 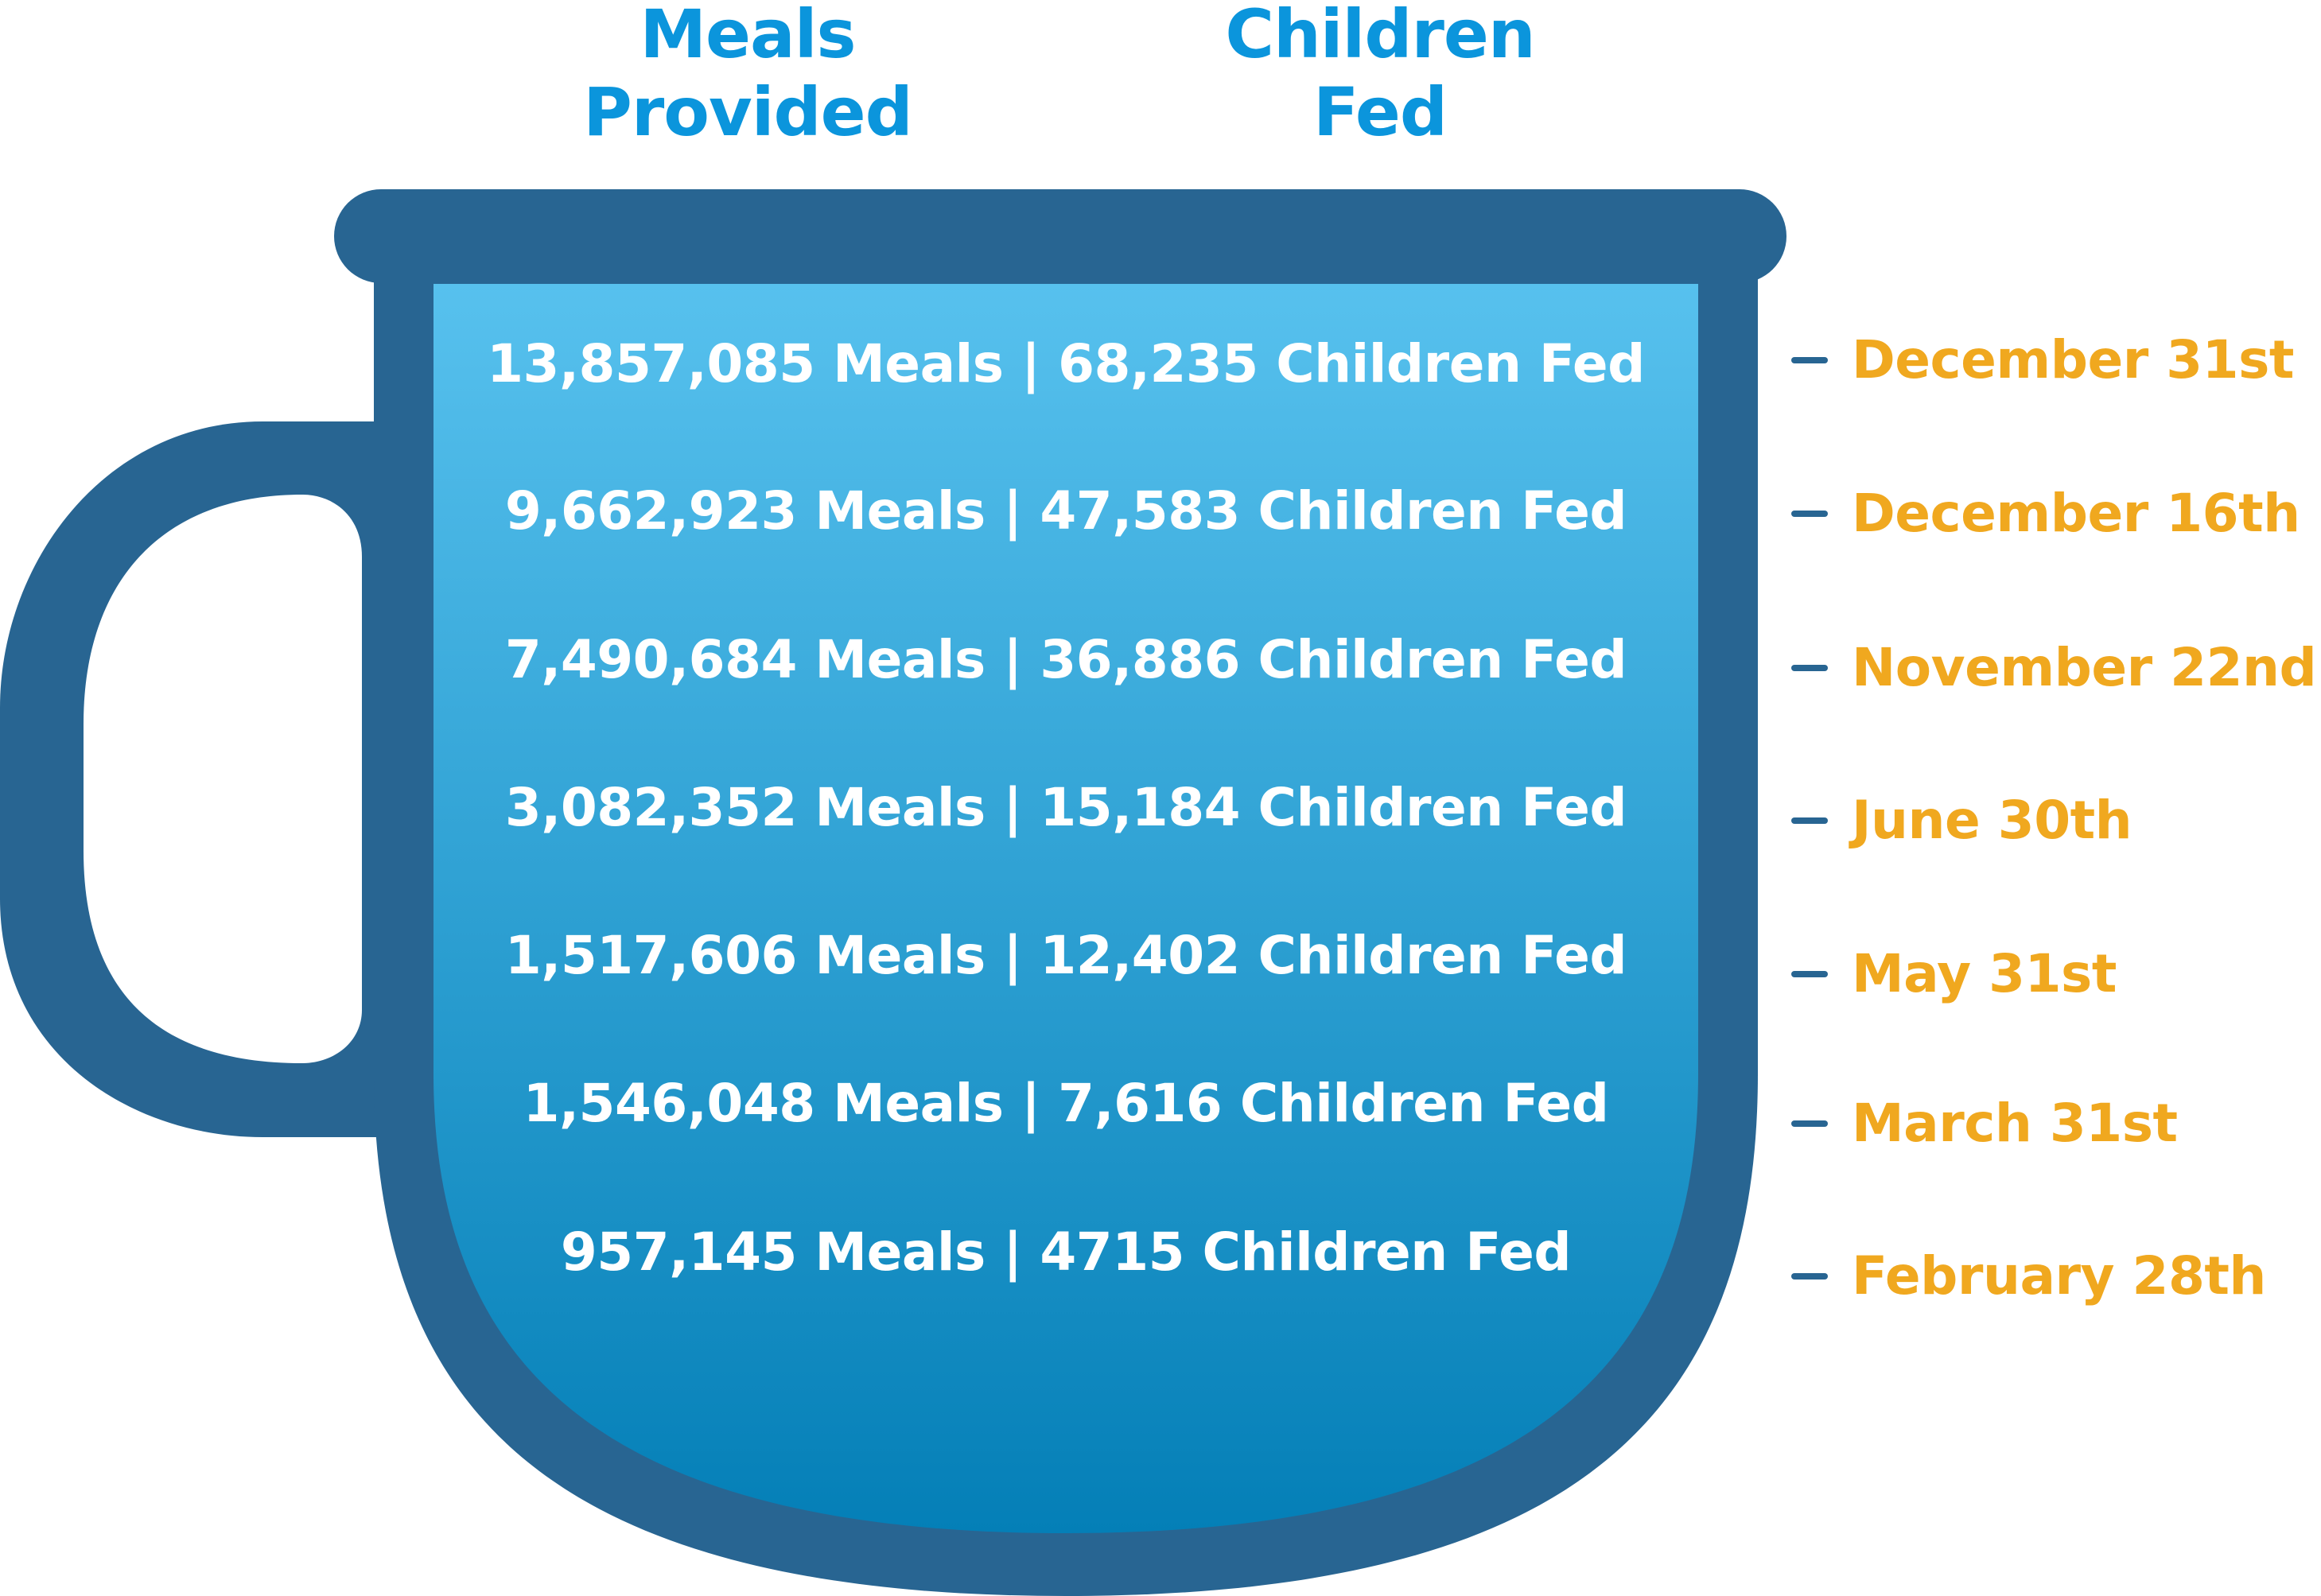 I want to click on header-children-line-2: Fed, so click(x=1380, y=112).